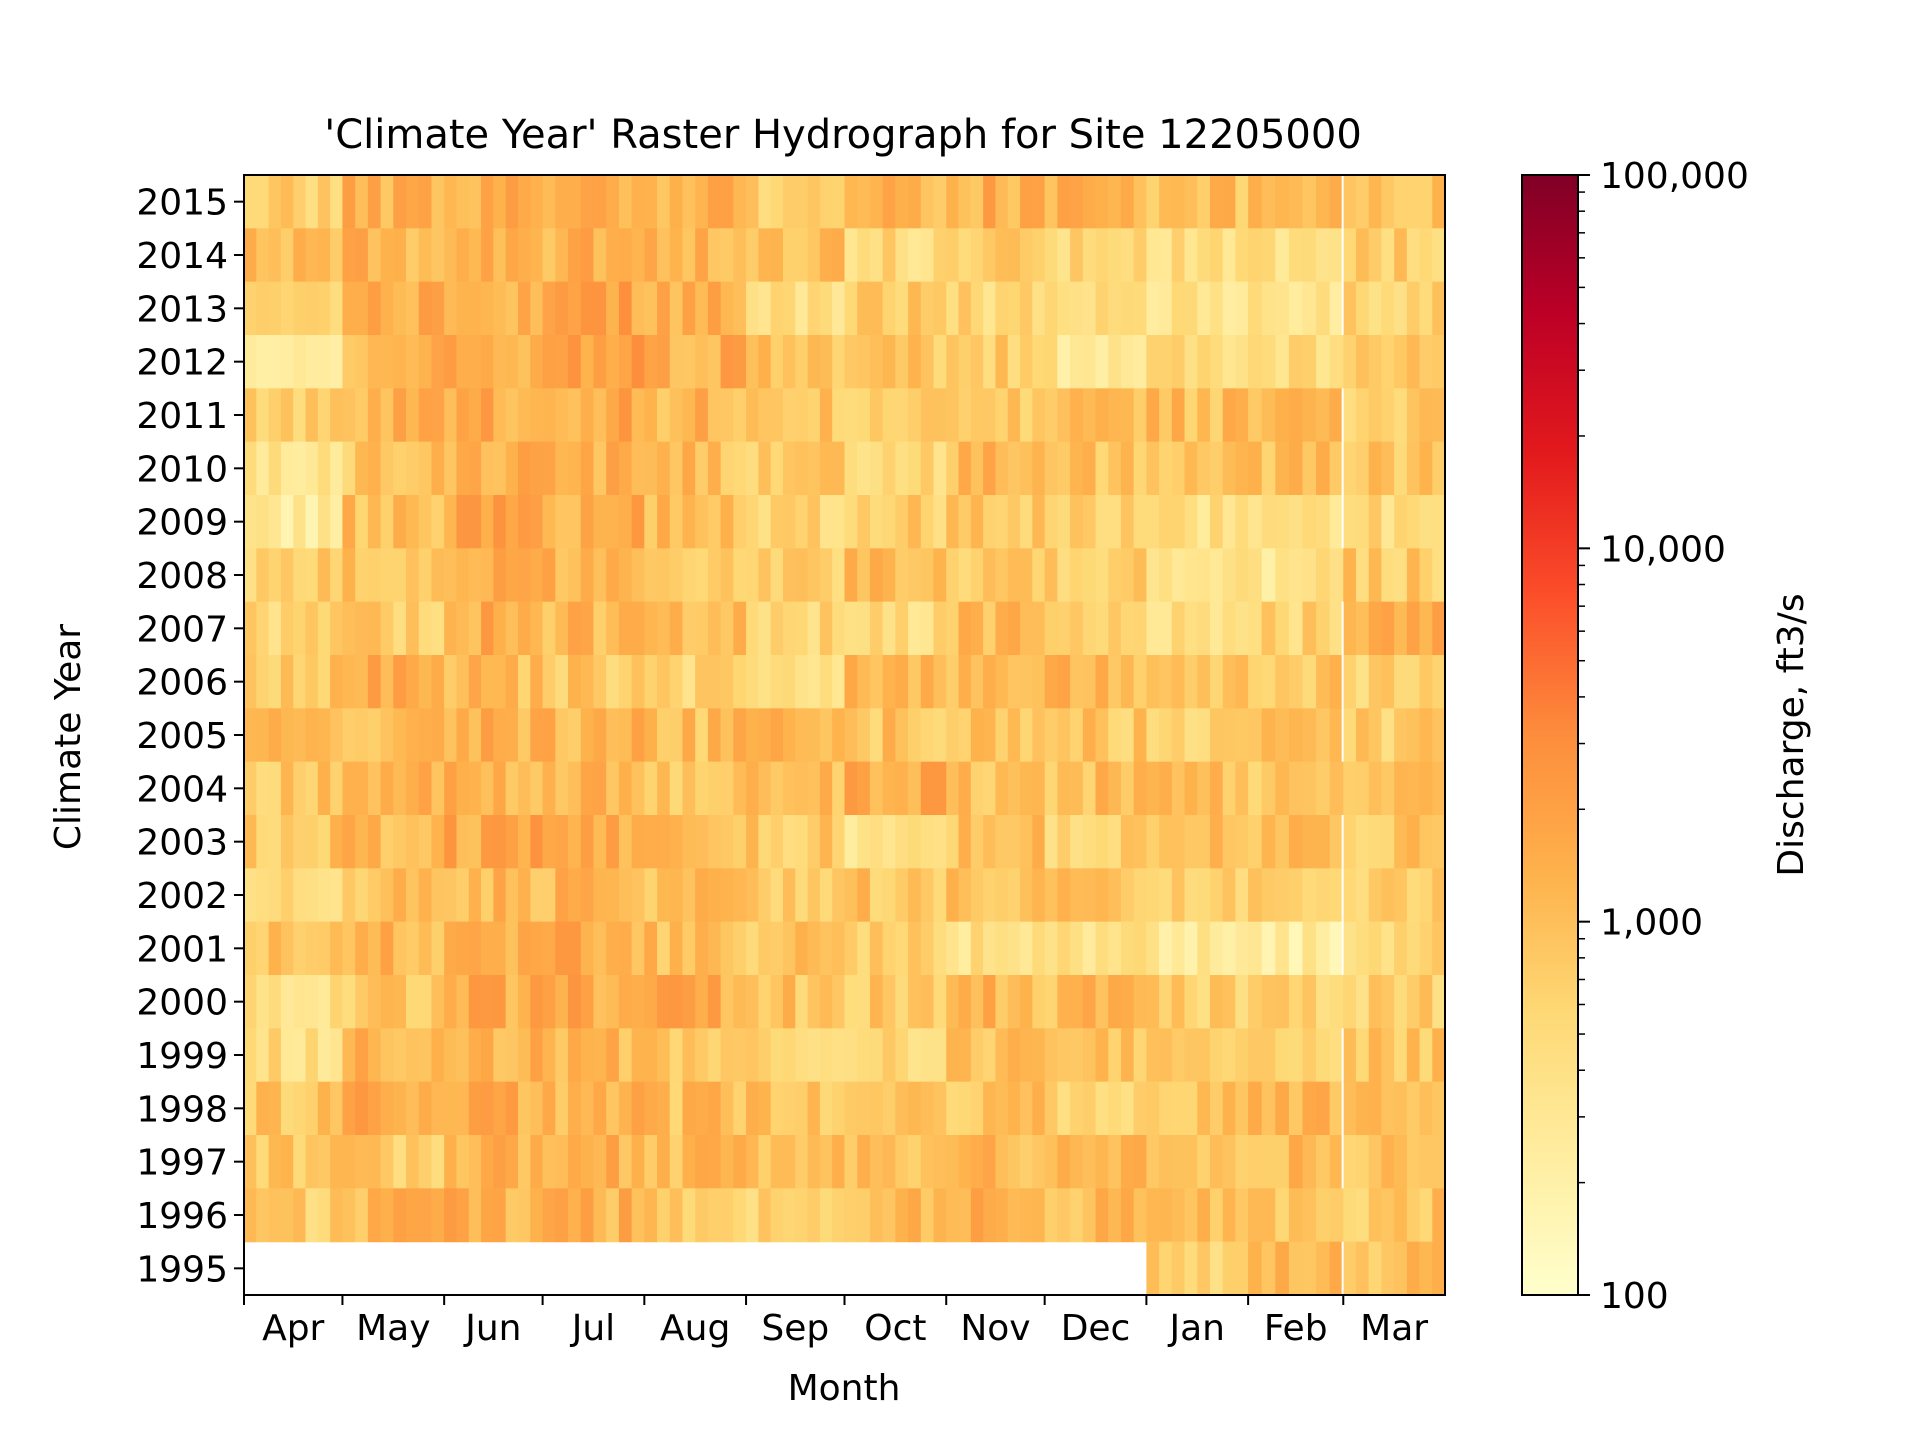  I want to click on y-tick-label: 2011, so click(182, 416).